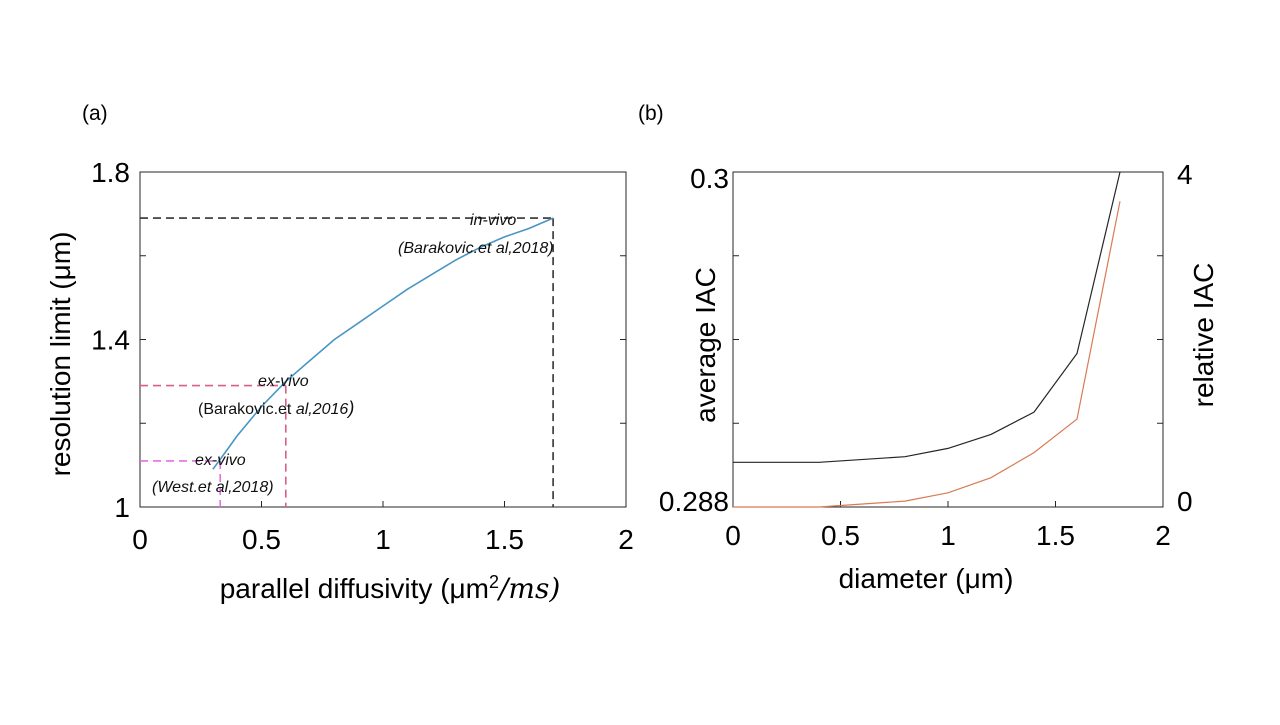 The image size is (1280, 725). Describe the element at coordinates (122, 507) in the screenshot. I see `panel-a-y-tick-label: 1` at that location.